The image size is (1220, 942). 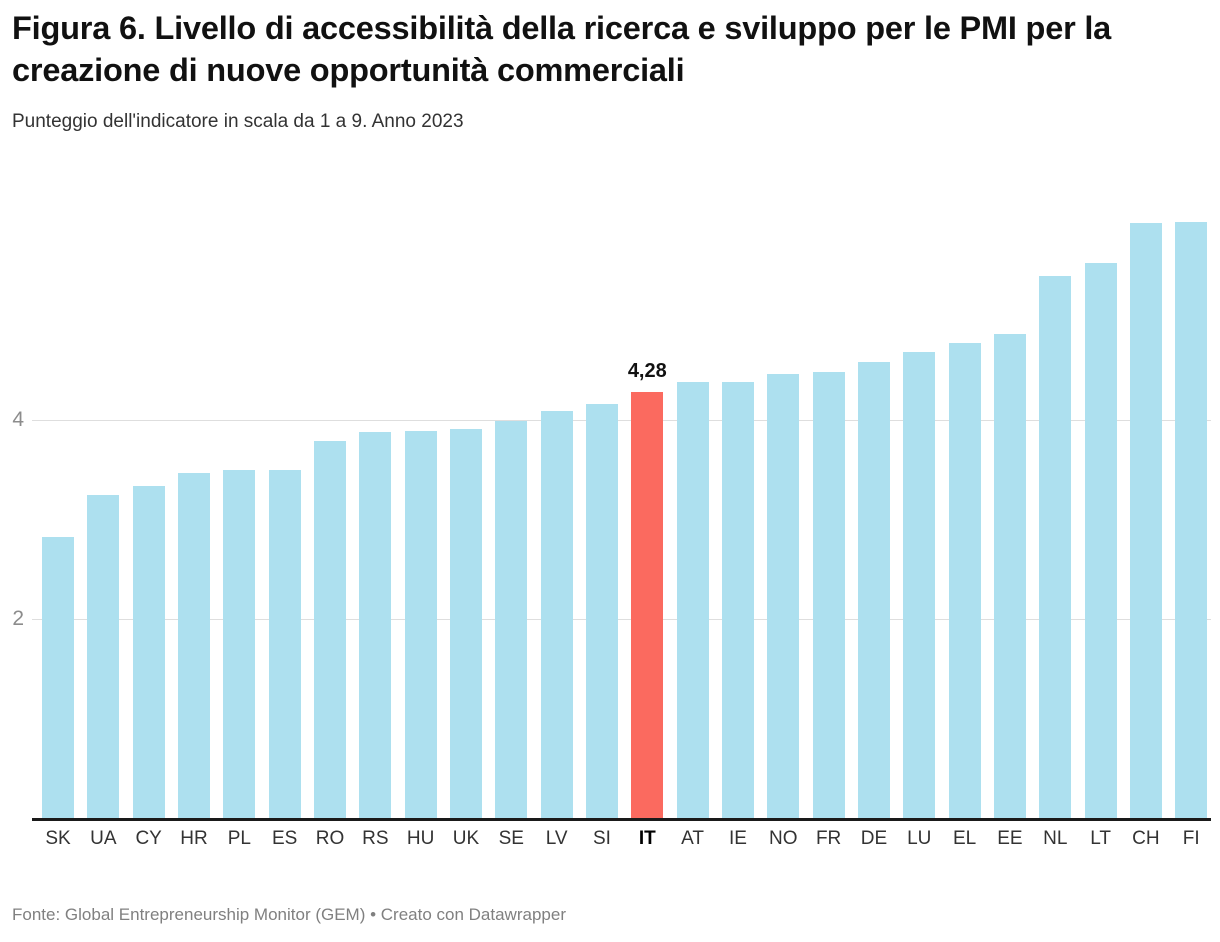 I want to click on x-tick-label-ro: RO, so click(x=330, y=838).